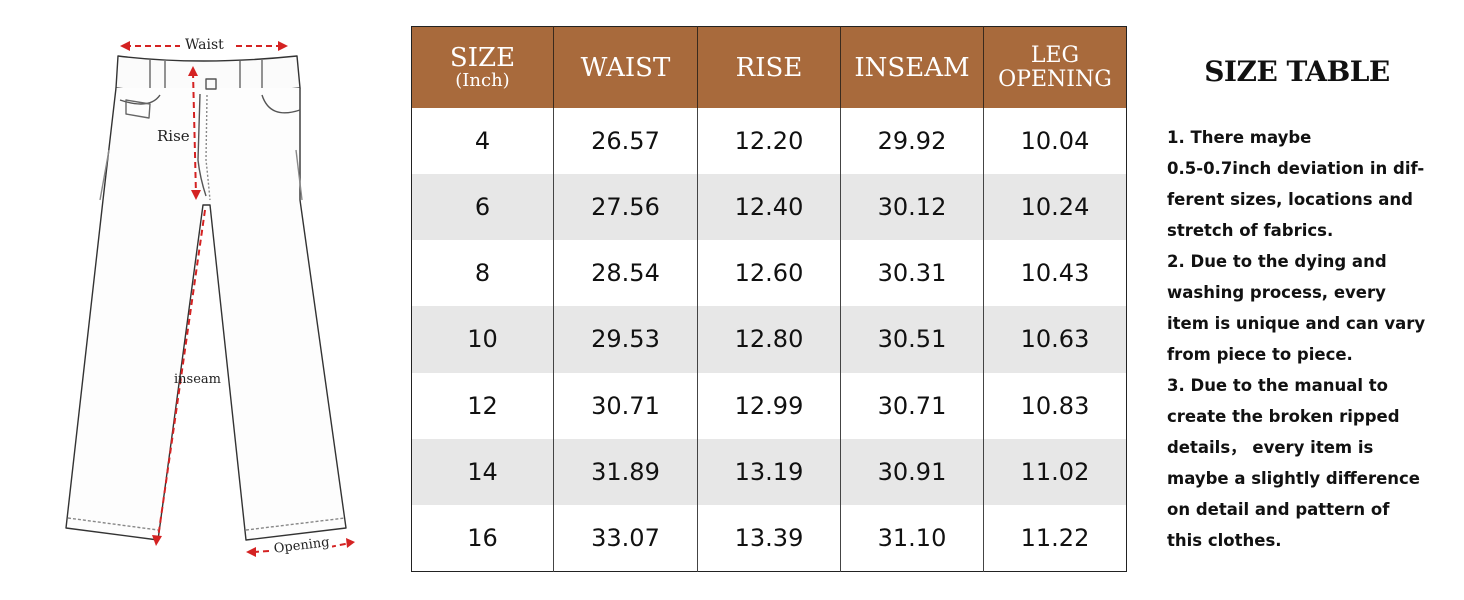  What do you see at coordinates (1276, 292) in the screenshot?
I see `note-line: washing process, every` at bounding box center [1276, 292].